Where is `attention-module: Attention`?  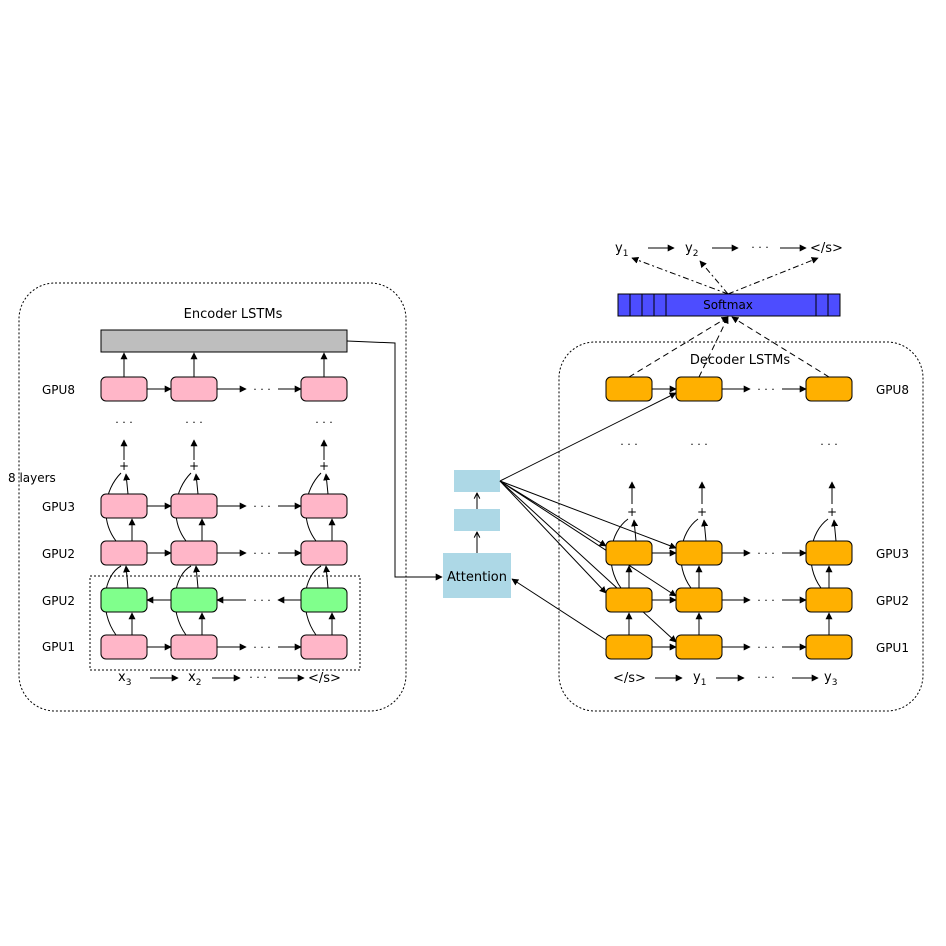 attention-module: Attention is located at coordinates (511, 491).